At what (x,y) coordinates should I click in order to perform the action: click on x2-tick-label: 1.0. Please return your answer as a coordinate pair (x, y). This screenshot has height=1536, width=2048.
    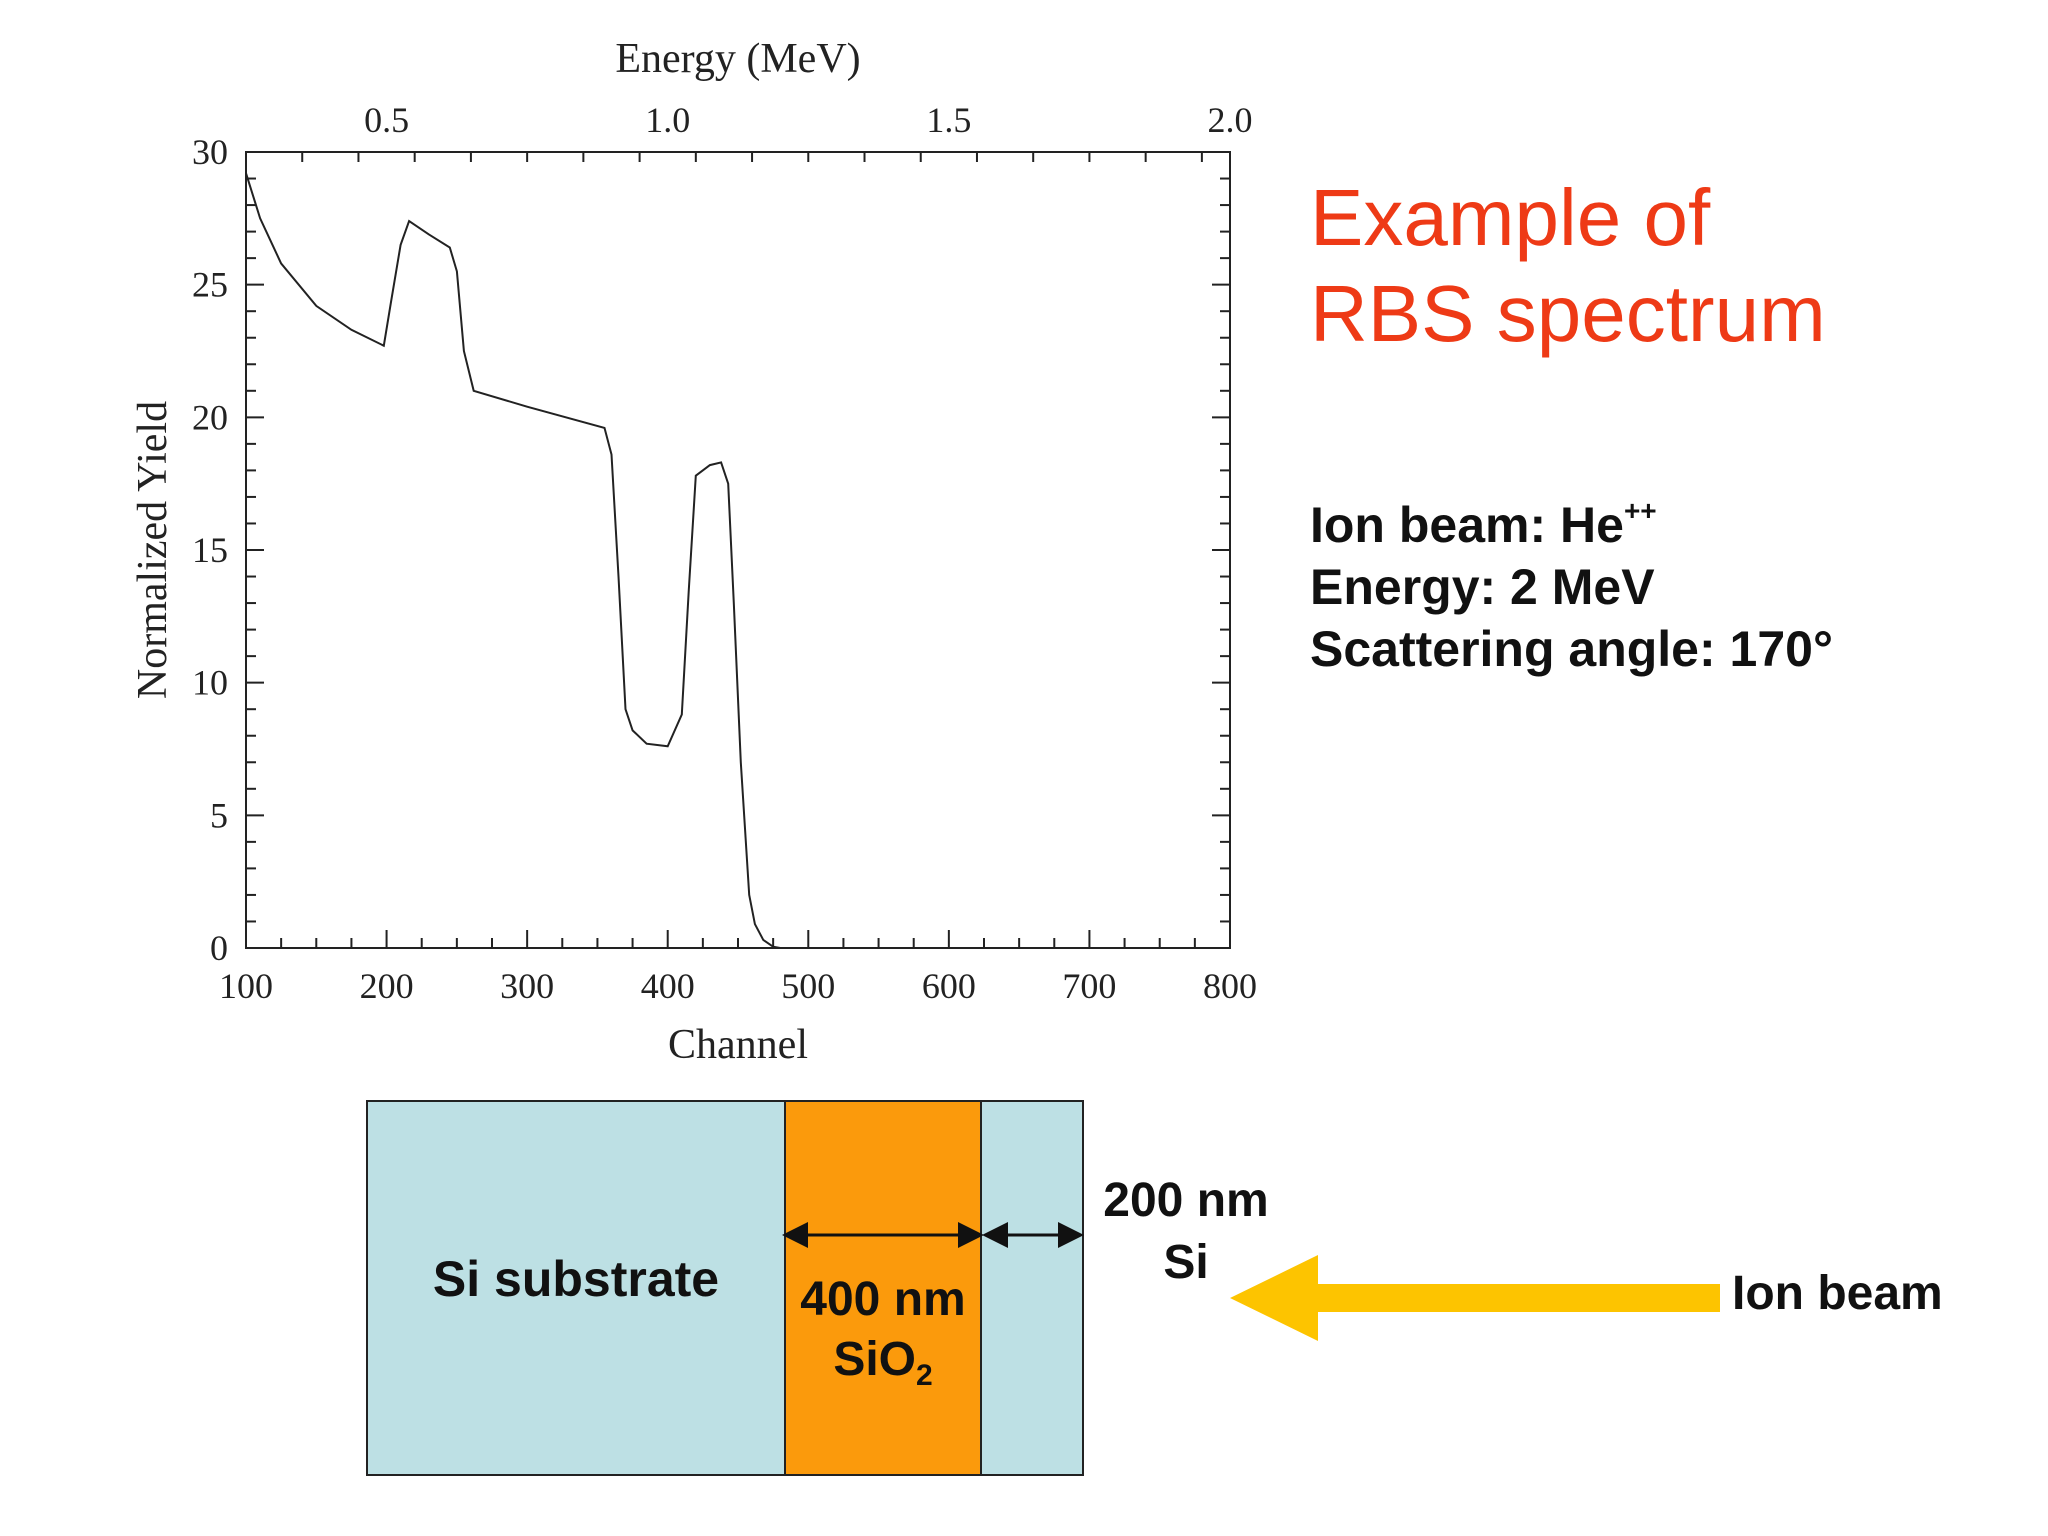
    Looking at the image, I should click on (667, 120).